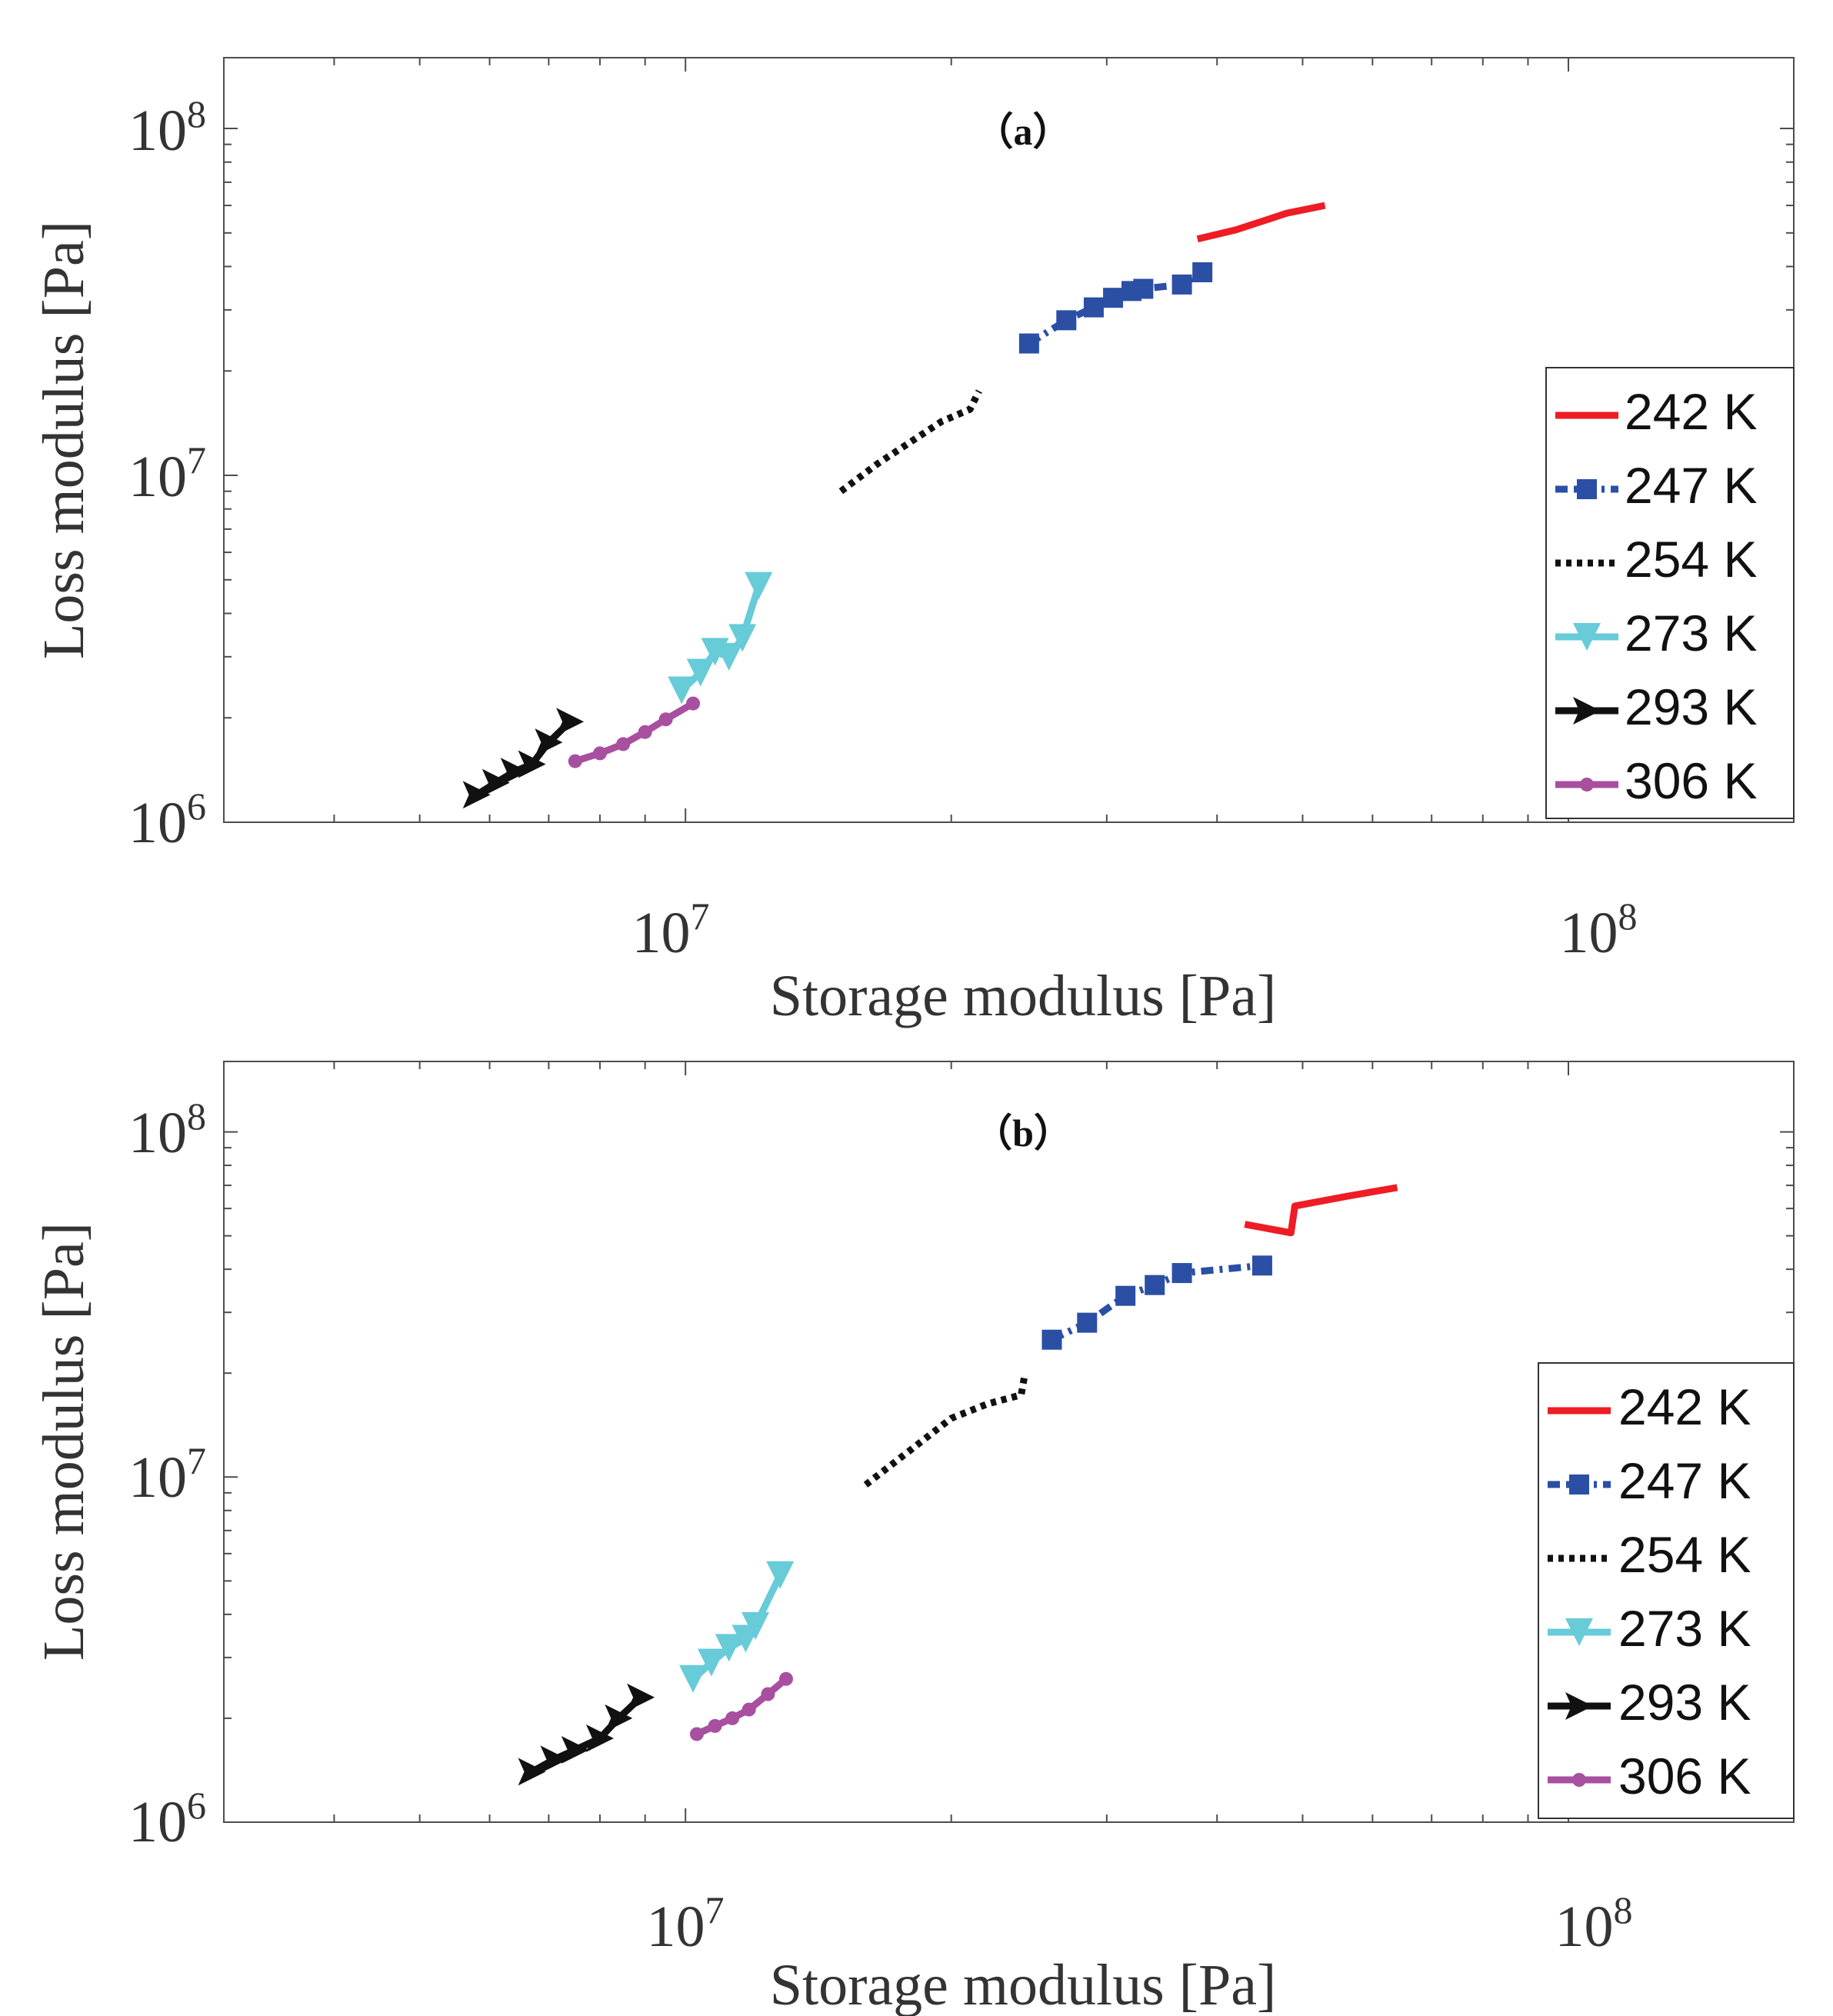 Image resolution: width=1833 pixels, height=2016 pixels. Describe the element at coordinates (1023, 1133) in the screenshot. I see `panel-title: （b）` at that location.